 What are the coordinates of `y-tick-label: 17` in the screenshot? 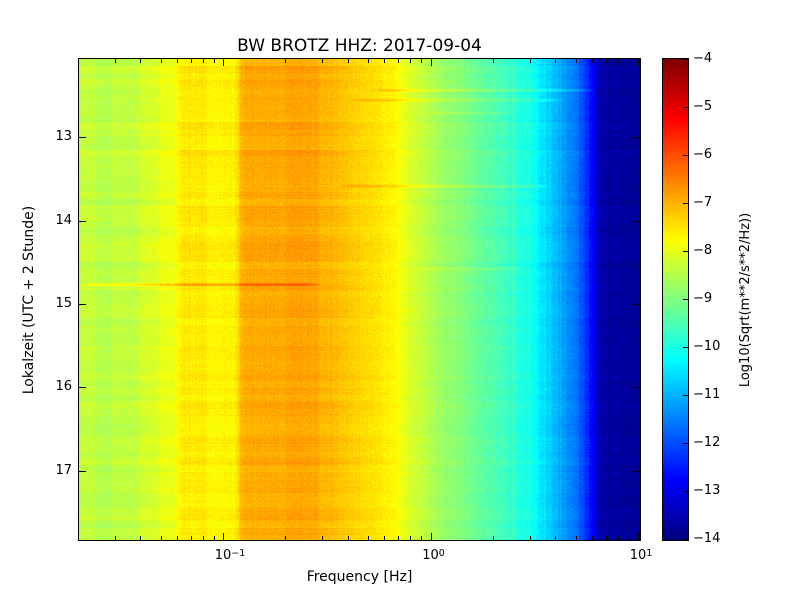 It's located at (63, 470).